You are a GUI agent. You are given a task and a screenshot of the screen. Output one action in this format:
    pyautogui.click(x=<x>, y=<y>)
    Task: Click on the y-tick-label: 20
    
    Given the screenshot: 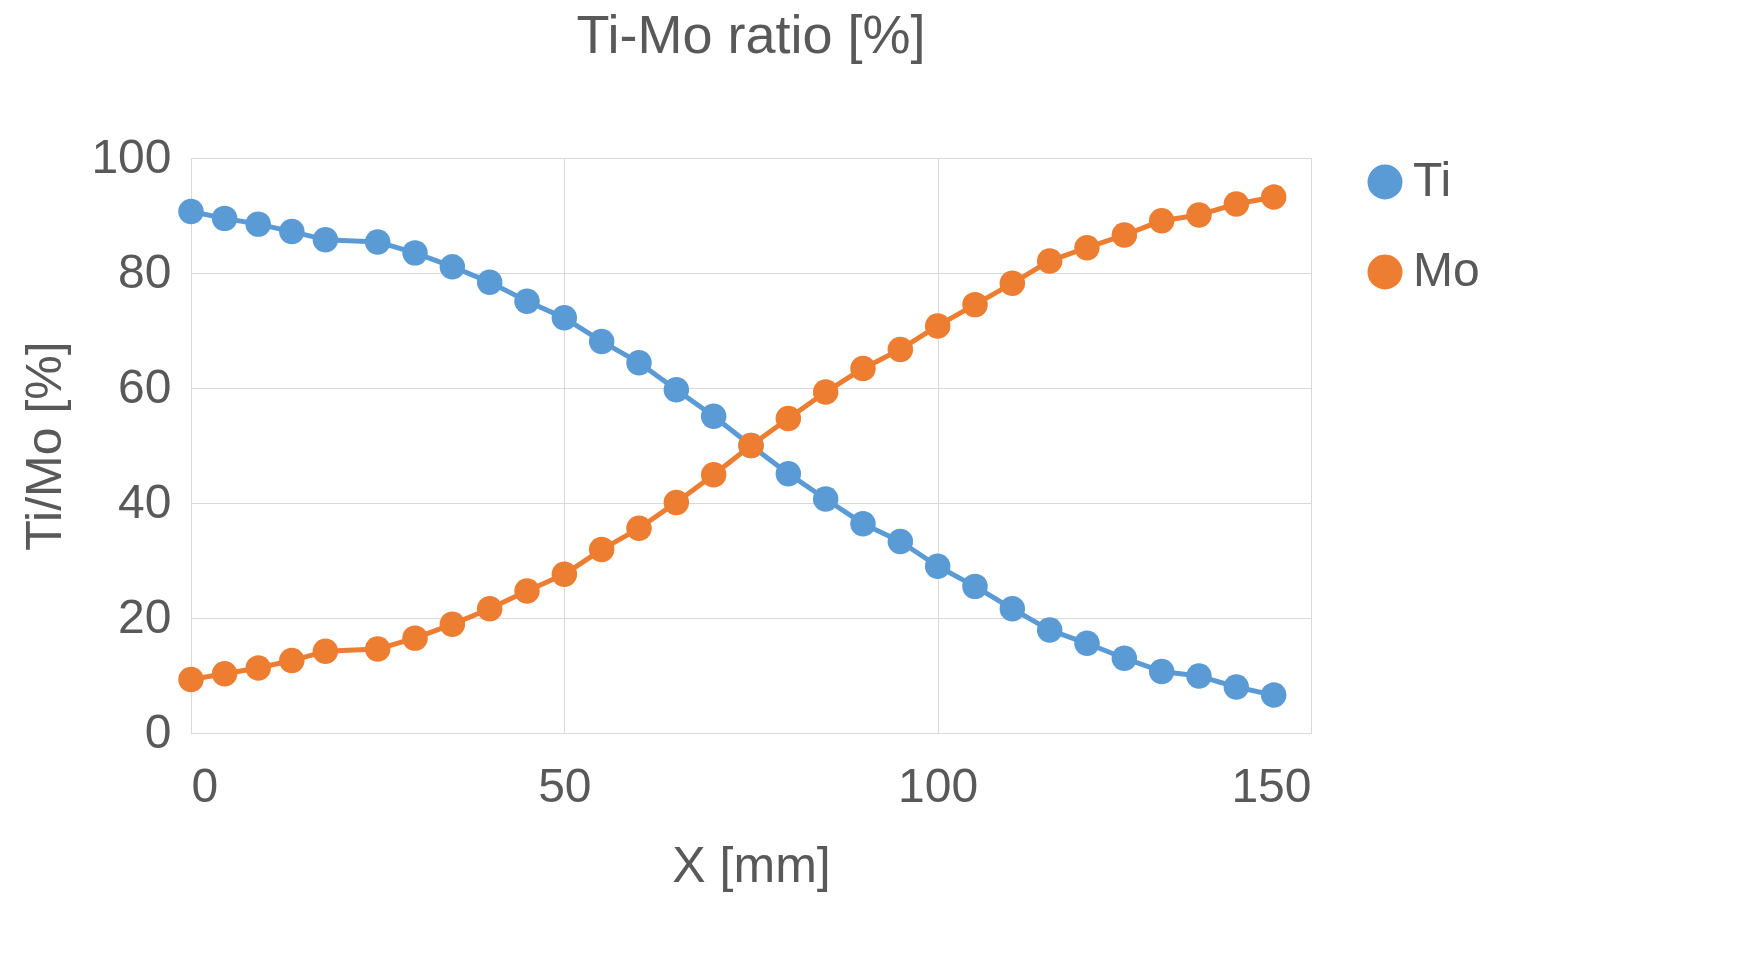 What is the action you would take?
    pyautogui.click(x=145, y=616)
    